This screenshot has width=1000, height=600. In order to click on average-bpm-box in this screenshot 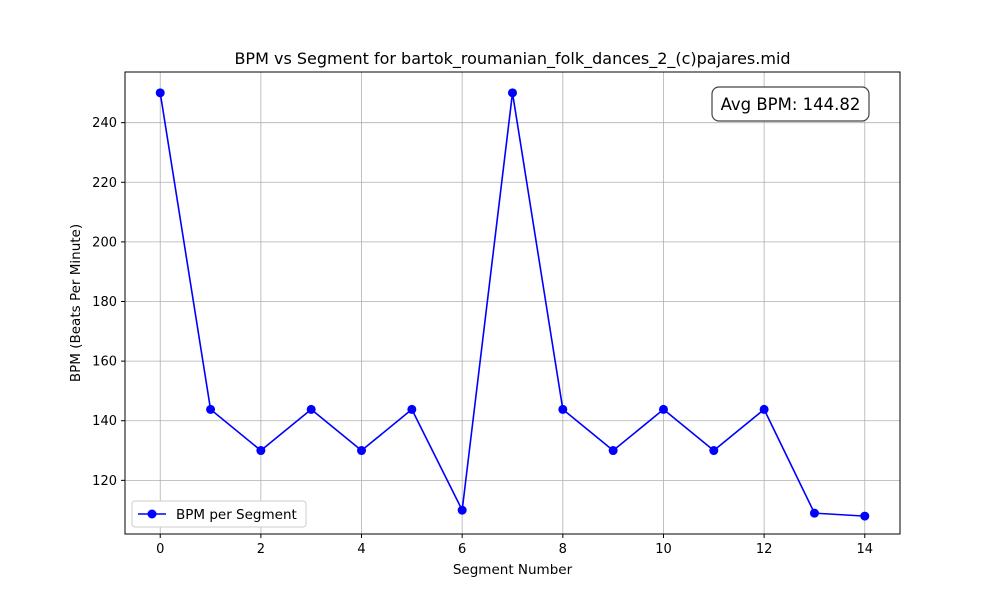, I will do `click(790, 104)`.